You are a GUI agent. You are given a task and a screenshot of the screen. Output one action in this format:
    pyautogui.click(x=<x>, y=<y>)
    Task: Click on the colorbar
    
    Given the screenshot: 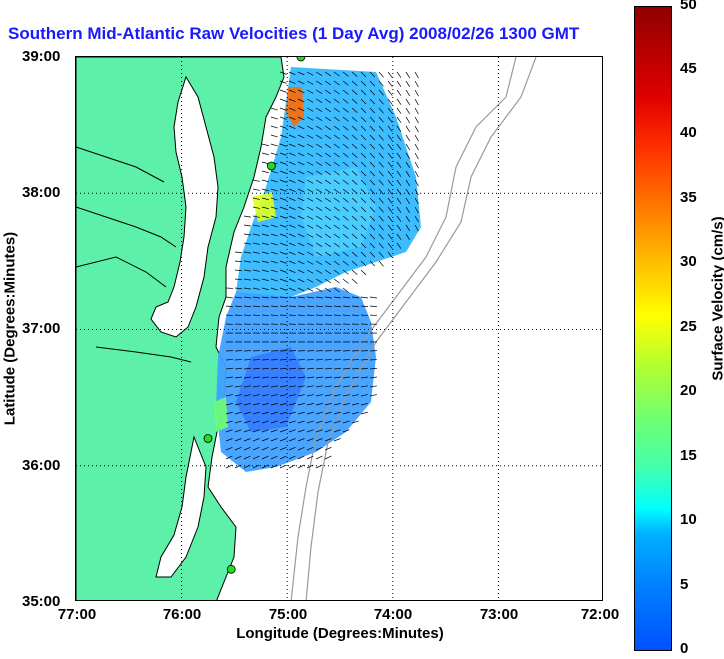 What is the action you would take?
    pyautogui.click(x=653, y=328)
    